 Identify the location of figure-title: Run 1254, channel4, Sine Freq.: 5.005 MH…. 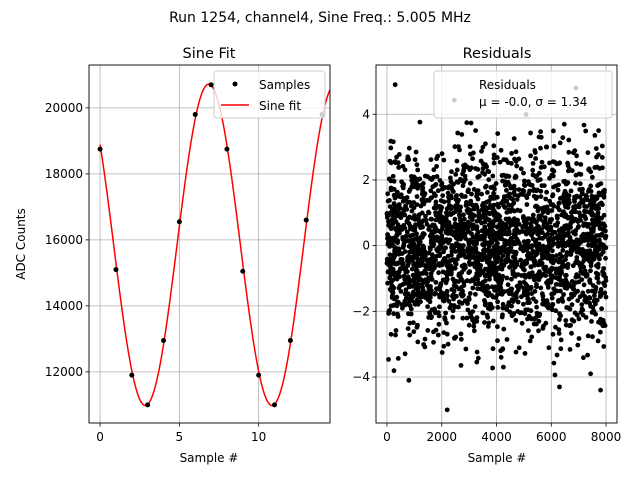
(320, 18).